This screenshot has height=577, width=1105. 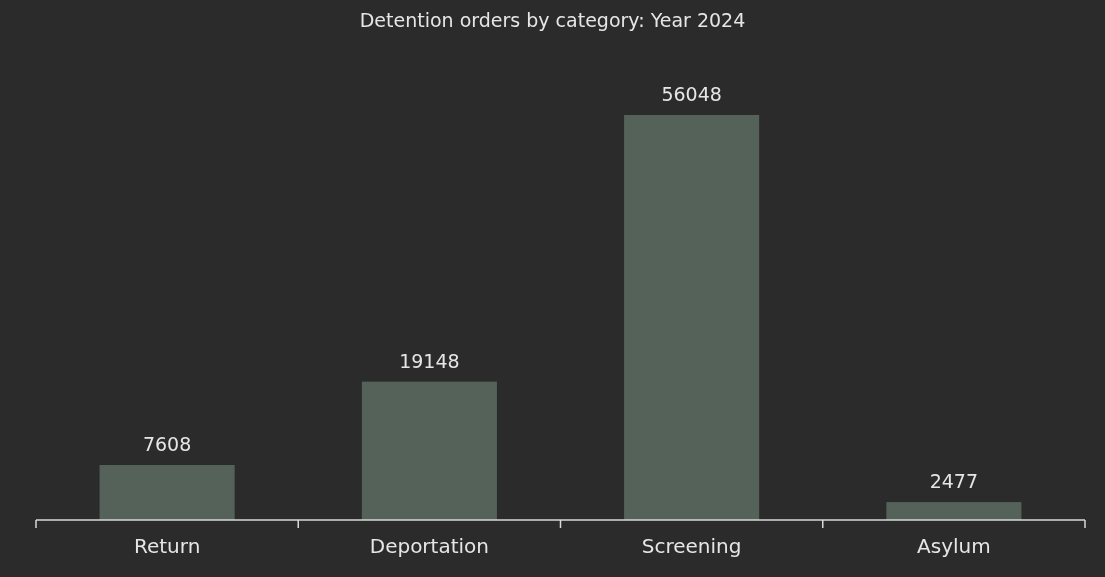 I want to click on data-label: 2477, so click(x=954, y=481).